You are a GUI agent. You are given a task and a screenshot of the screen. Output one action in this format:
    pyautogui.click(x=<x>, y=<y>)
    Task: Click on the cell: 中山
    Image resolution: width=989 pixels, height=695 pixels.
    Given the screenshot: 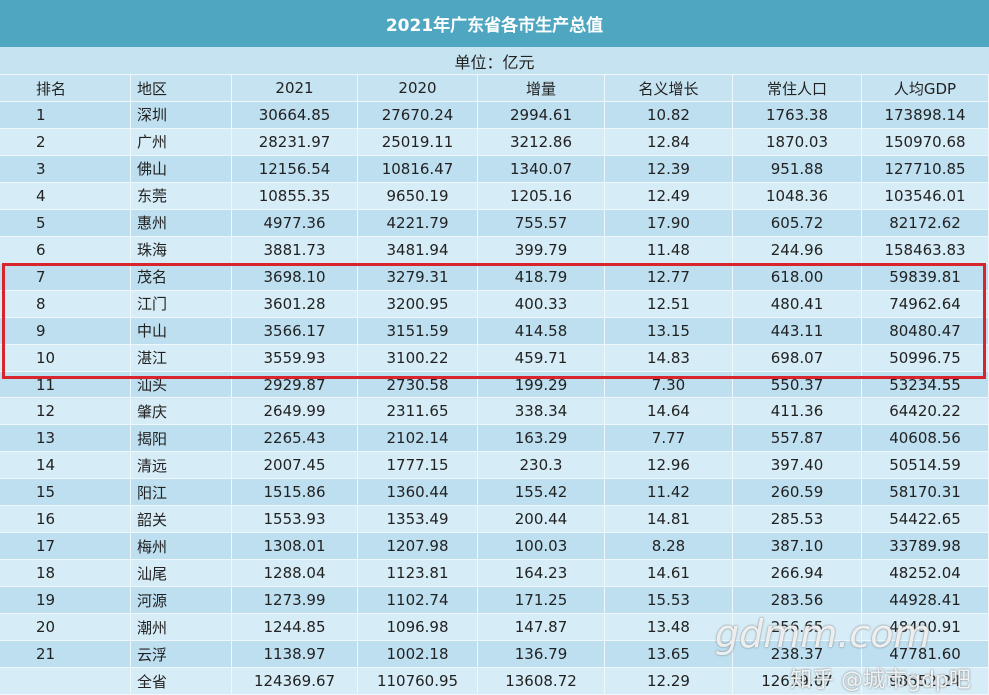 What is the action you would take?
    pyautogui.click(x=181, y=331)
    